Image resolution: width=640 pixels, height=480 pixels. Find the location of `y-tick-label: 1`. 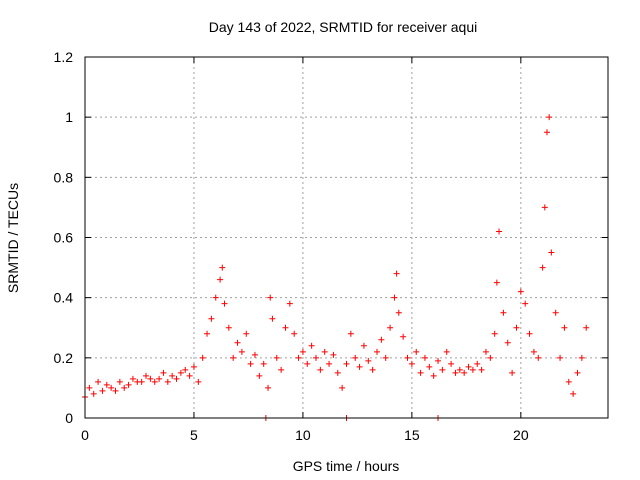

y-tick-label: 1 is located at coordinates (69, 117).